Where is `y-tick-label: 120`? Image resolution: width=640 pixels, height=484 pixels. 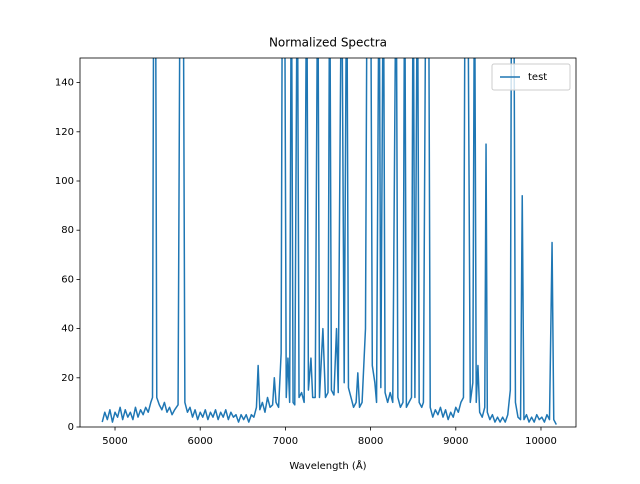
y-tick-label: 120 is located at coordinates (64, 132).